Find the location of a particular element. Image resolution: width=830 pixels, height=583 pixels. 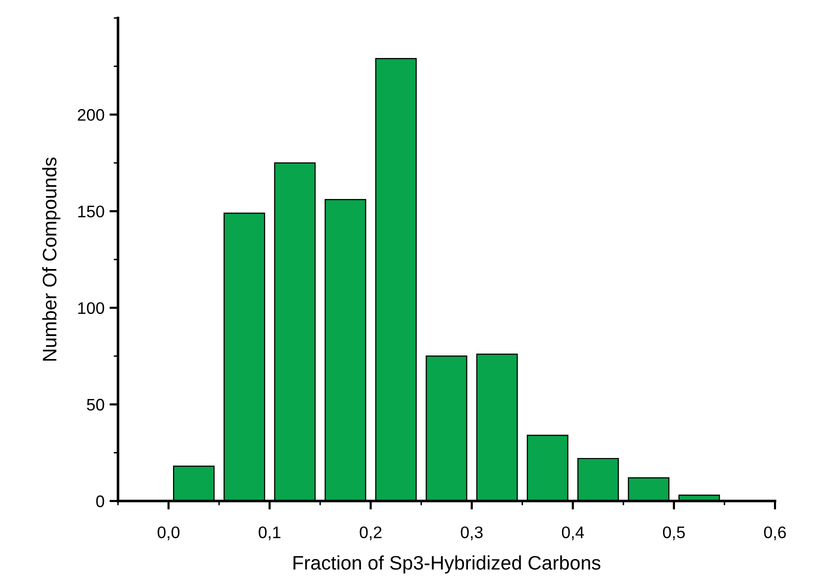

x-tick-label: 0,0 is located at coordinates (169, 533).